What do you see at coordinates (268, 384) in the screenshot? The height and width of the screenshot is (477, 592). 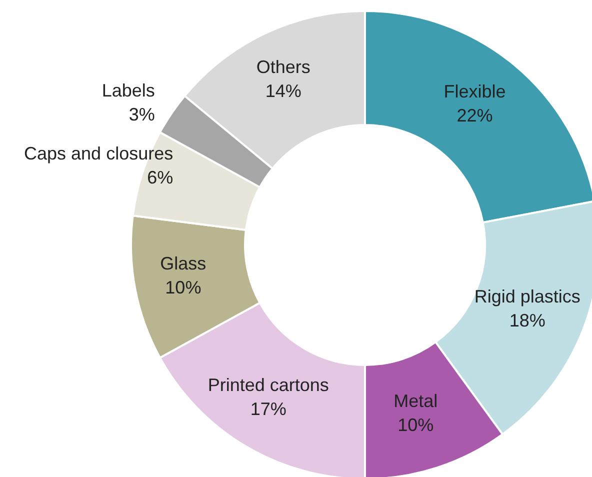 I see `slice-label: Printed cartons` at bounding box center [268, 384].